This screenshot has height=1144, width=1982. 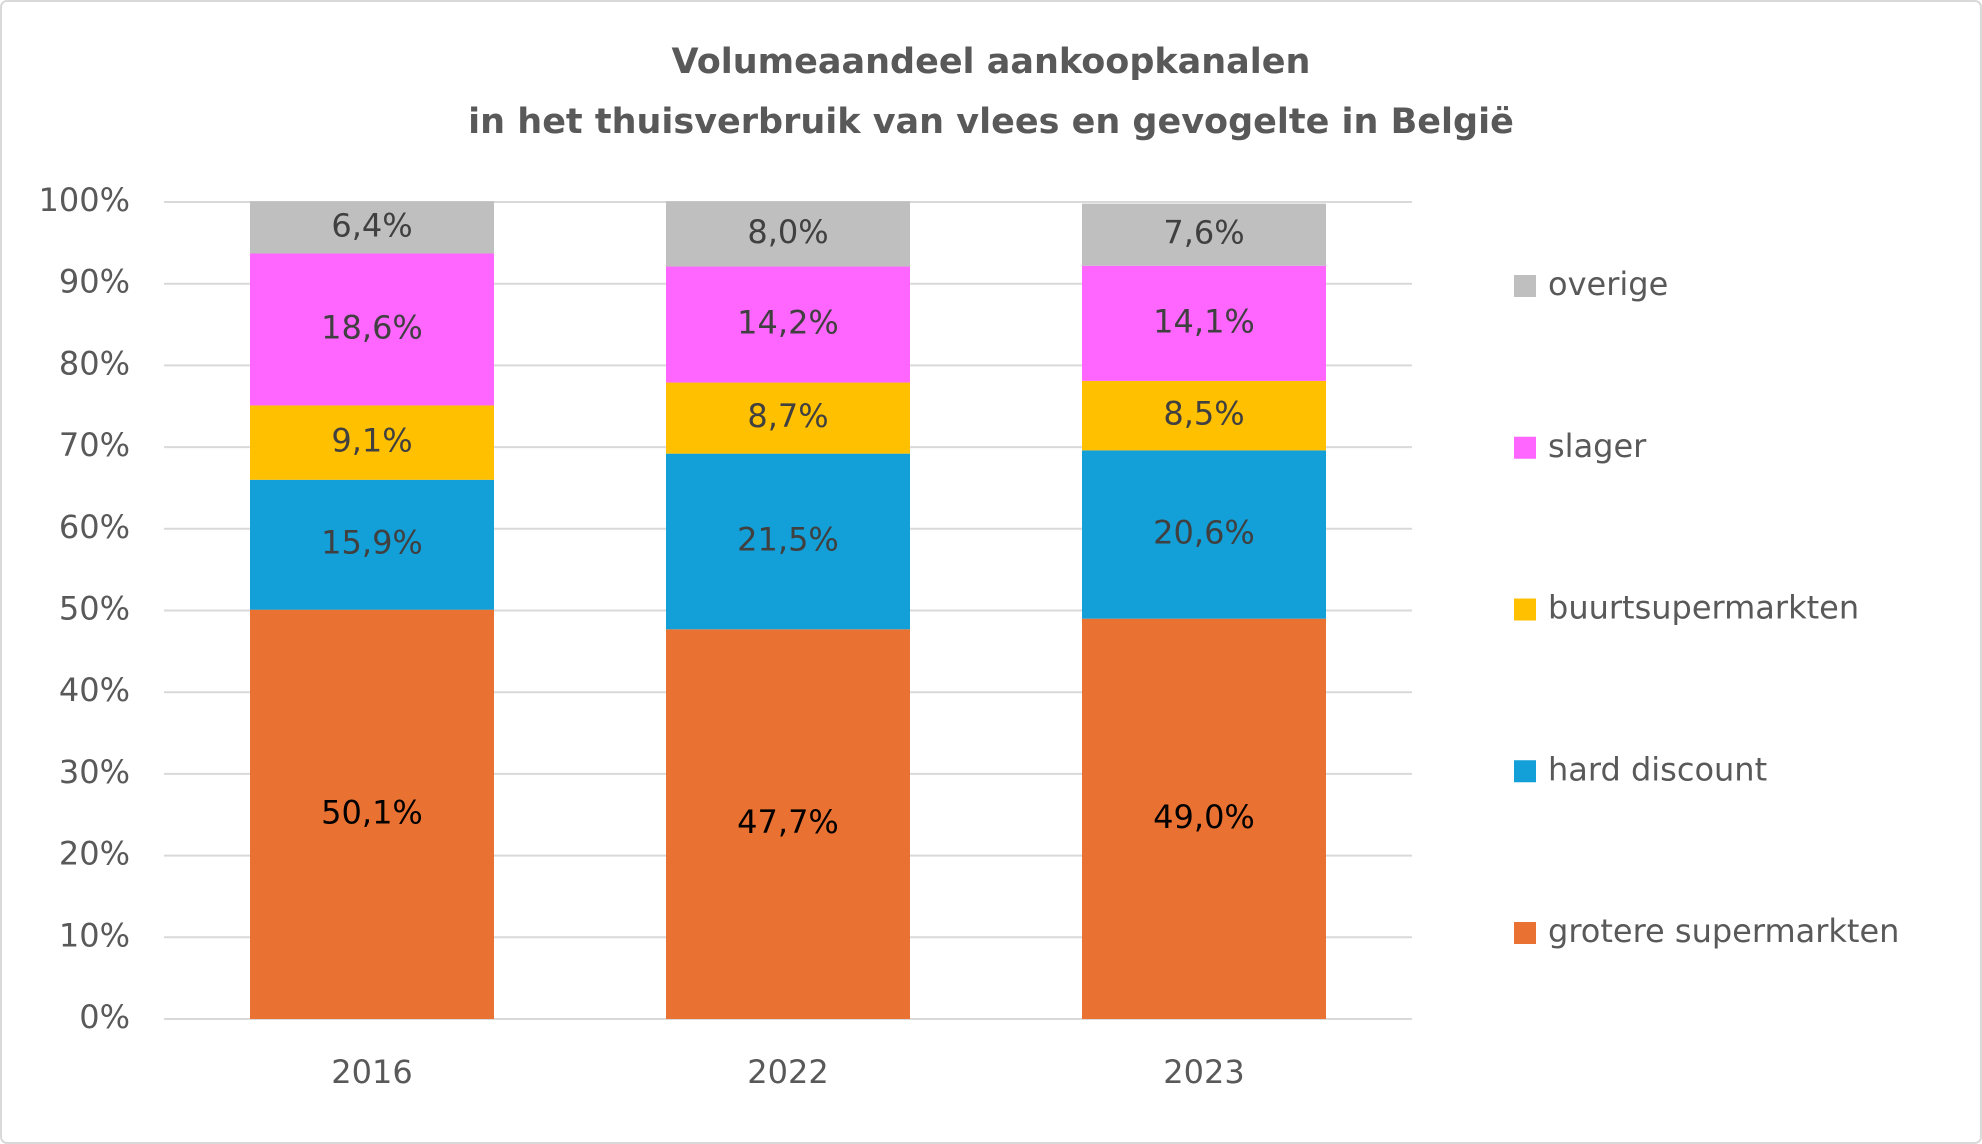 What do you see at coordinates (371, 1072) in the screenshot?
I see `x-tick-label: 2016` at bounding box center [371, 1072].